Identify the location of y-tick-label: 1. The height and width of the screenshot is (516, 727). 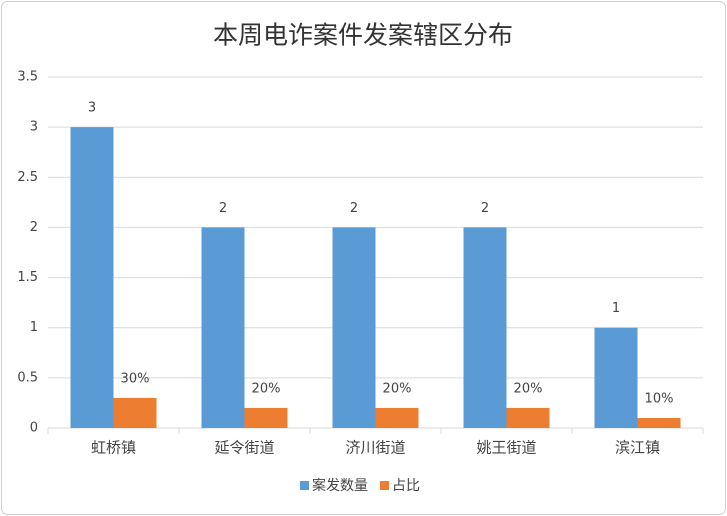
(34, 327).